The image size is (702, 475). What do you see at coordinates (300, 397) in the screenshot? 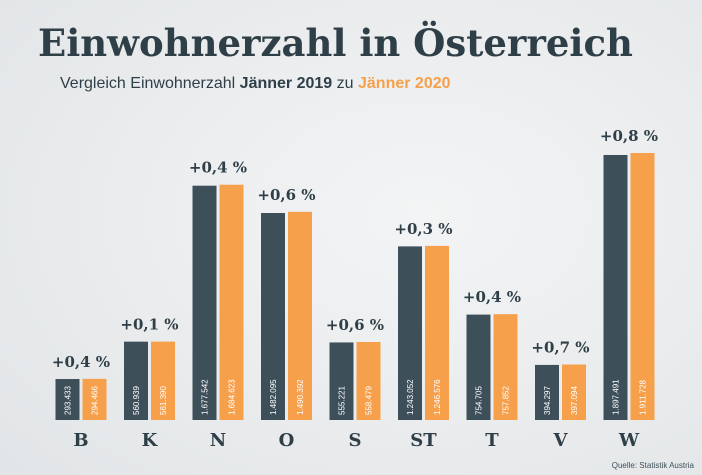
I see `value-label: 1.490.392` at bounding box center [300, 397].